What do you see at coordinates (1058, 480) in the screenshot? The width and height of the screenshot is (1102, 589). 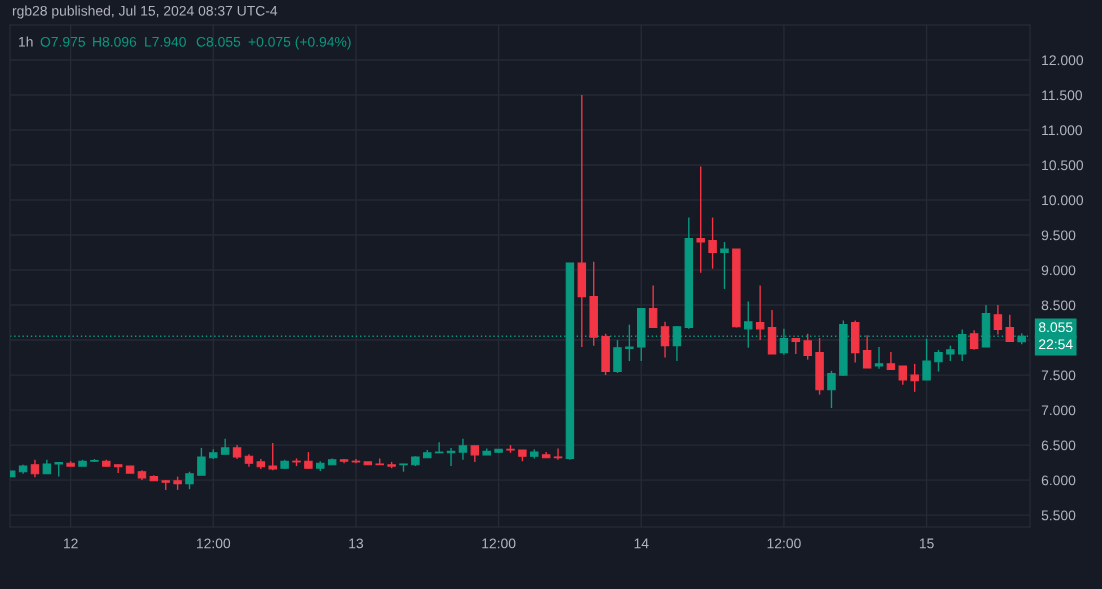 I see `y-tick-label: 6.000` at bounding box center [1058, 480].